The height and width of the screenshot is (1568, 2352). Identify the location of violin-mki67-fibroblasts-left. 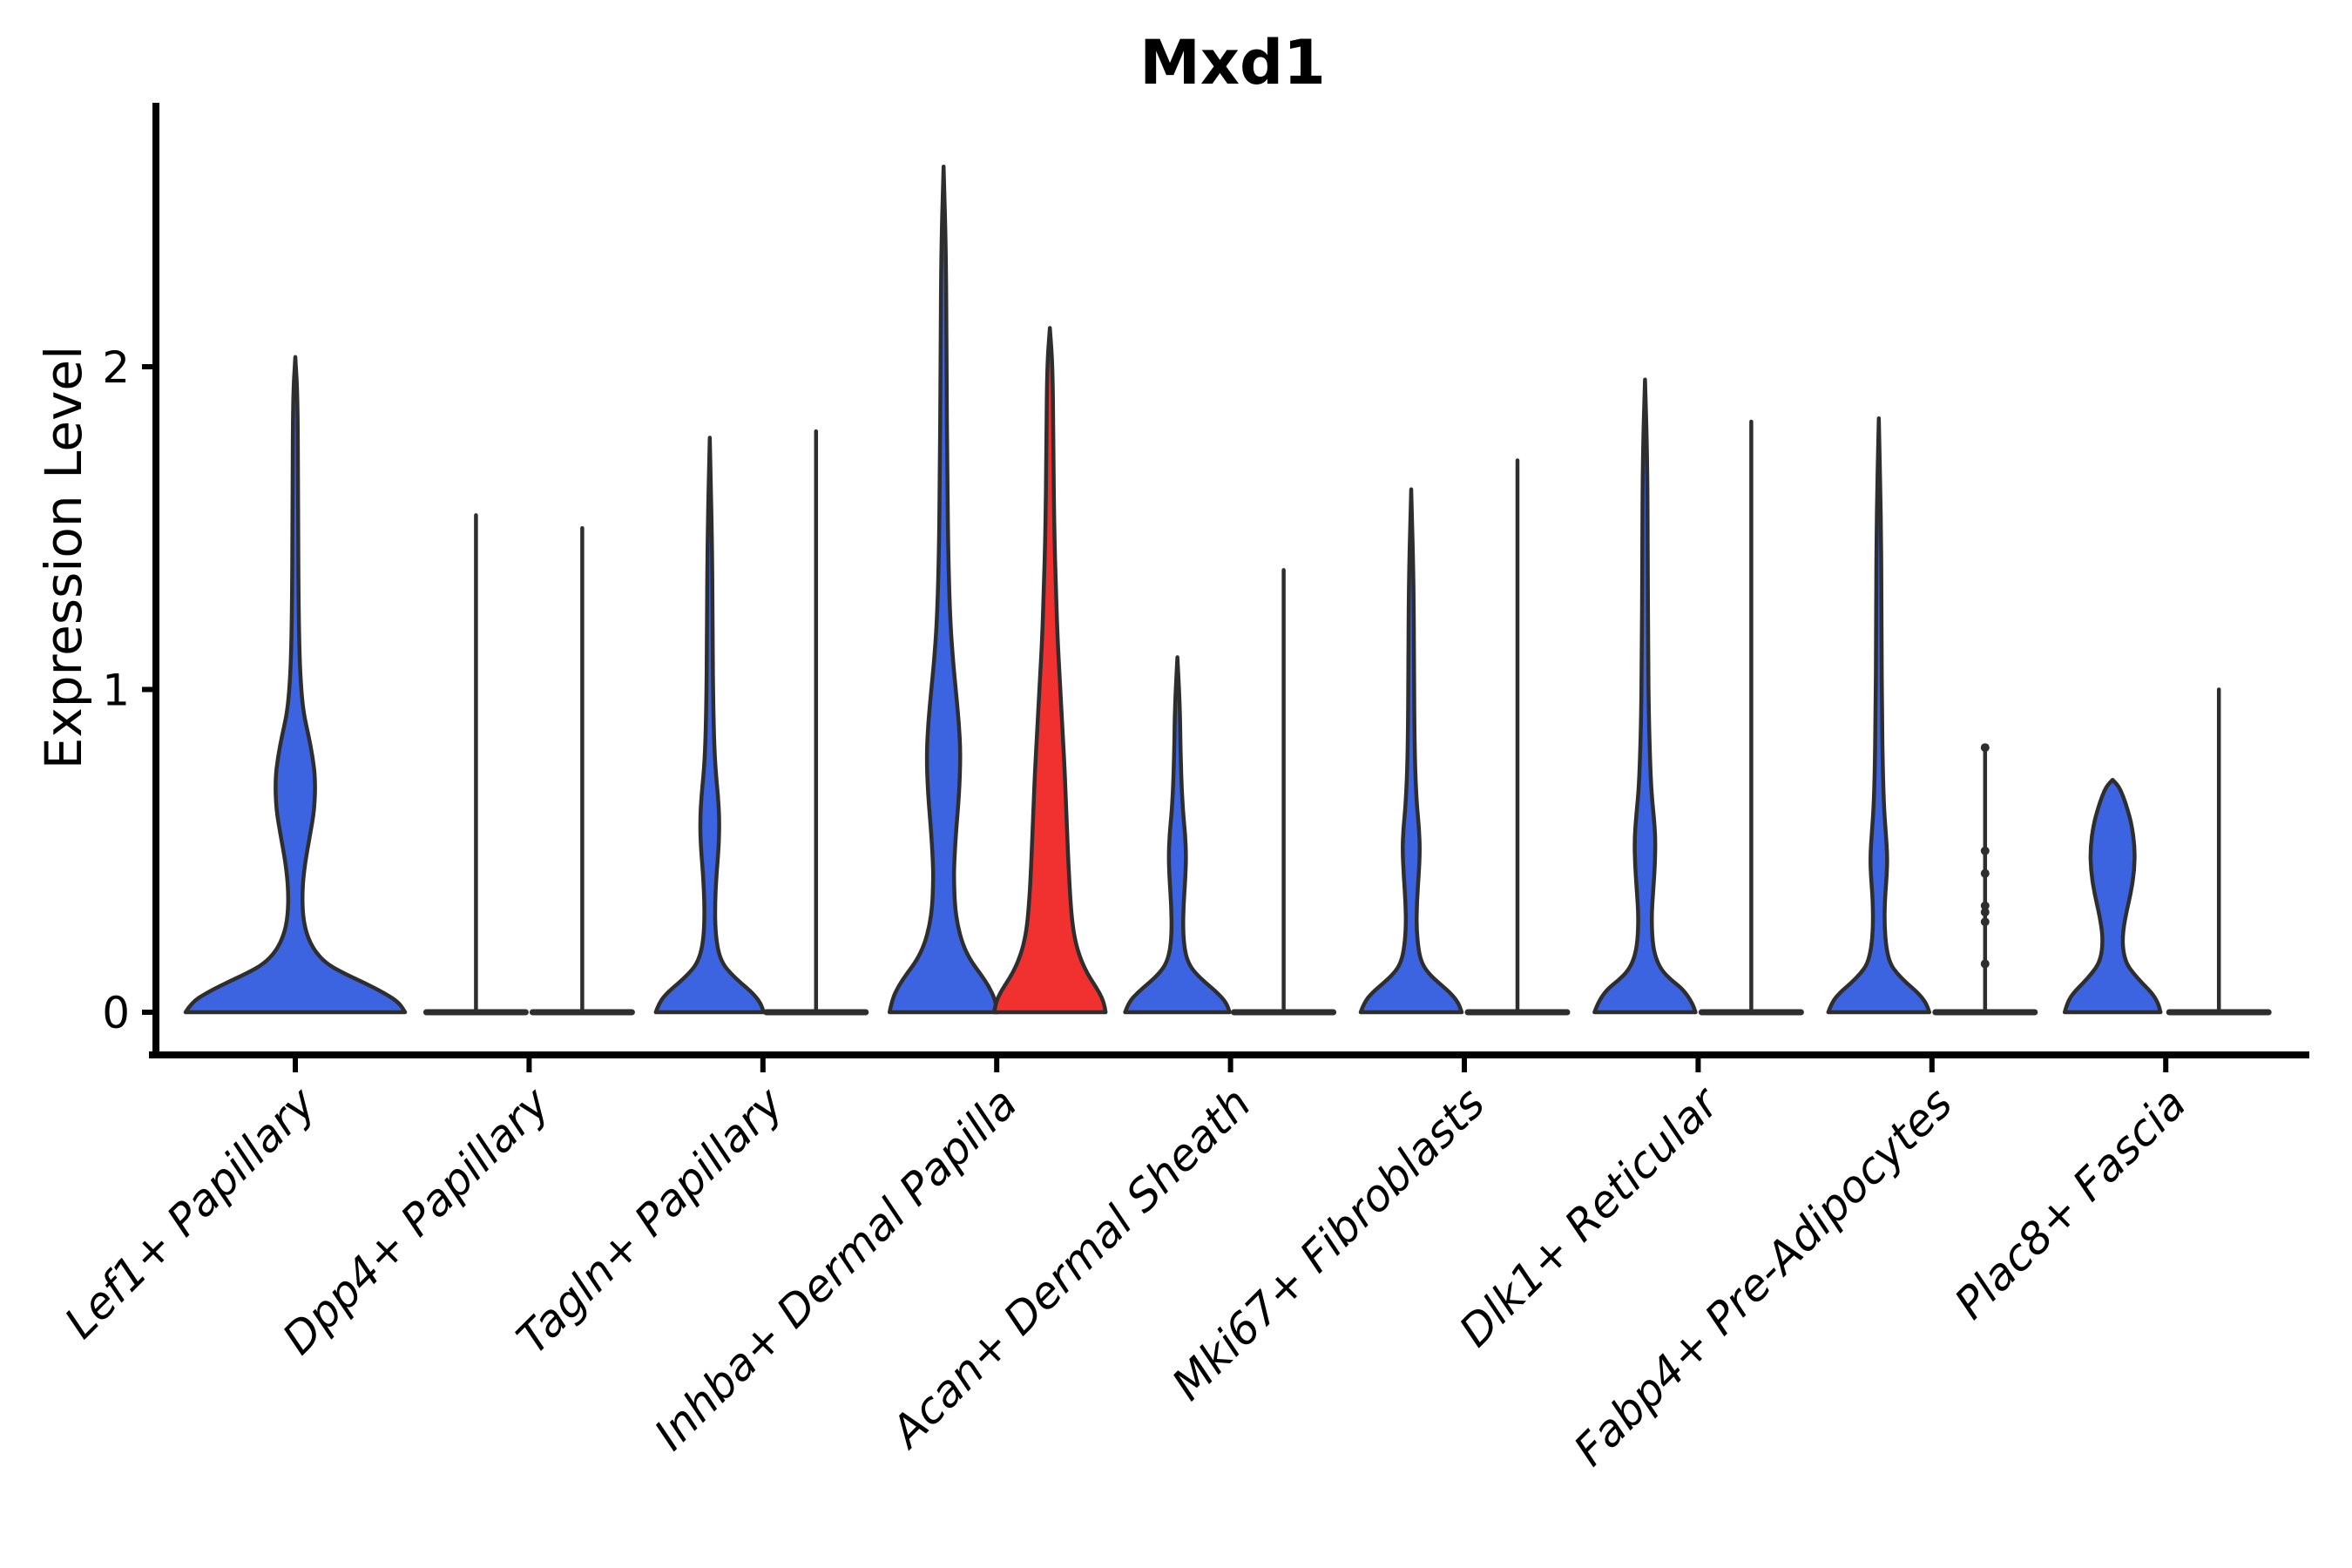
(1411, 751).